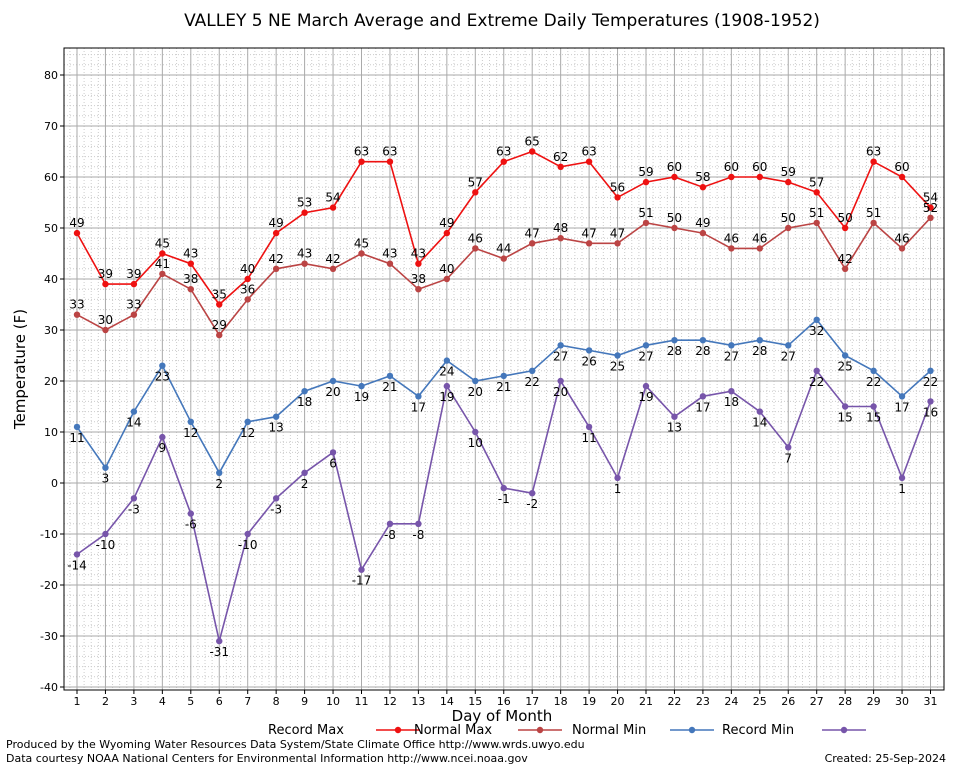 The width and height of the screenshot is (954, 768). Describe the element at coordinates (618, 701) in the screenshot. I see `x-tick-label: 20` at that location.